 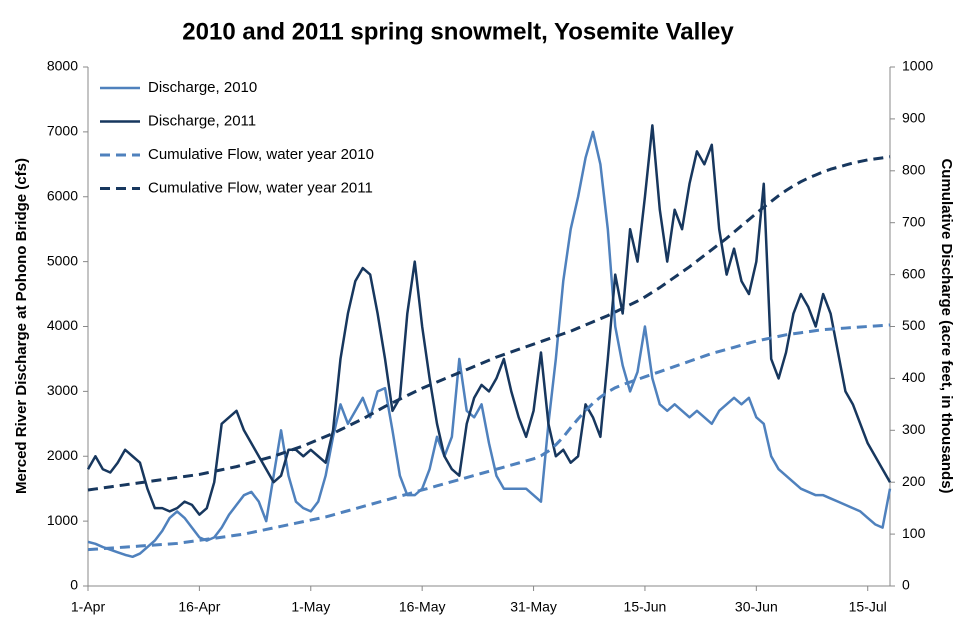 What do you see at coordinates (62, 66) in the screenshot?
I see `y-tick-label: 8000` at bounding box center [62, 66].